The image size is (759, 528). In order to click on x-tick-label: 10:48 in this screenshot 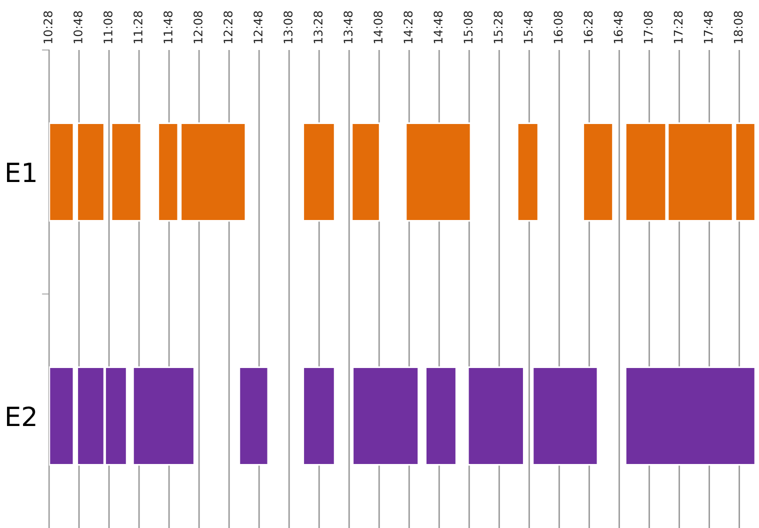, I will do `click(78, 27)`.